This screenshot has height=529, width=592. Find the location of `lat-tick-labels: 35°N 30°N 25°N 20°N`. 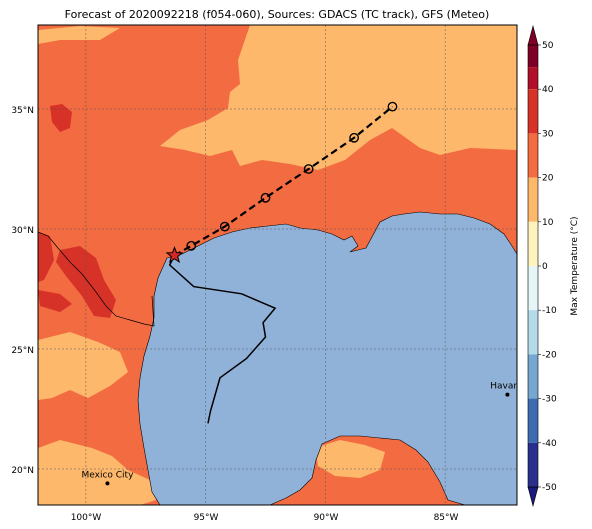

lat-tick-labels: 35°N 30°N 25°N 20°N is located at coordinates (22, 291).